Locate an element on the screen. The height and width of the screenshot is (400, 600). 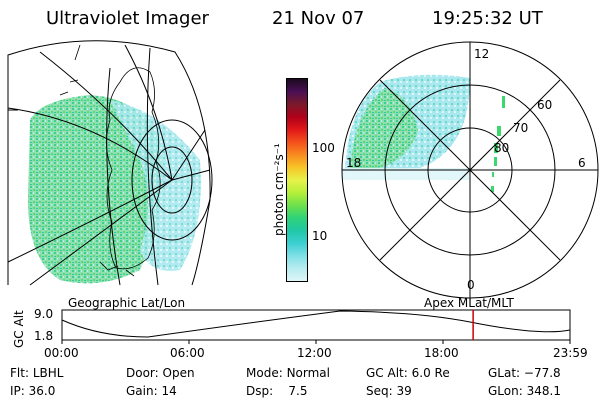
aurora-emission-right is located at coordinates (407, 122).